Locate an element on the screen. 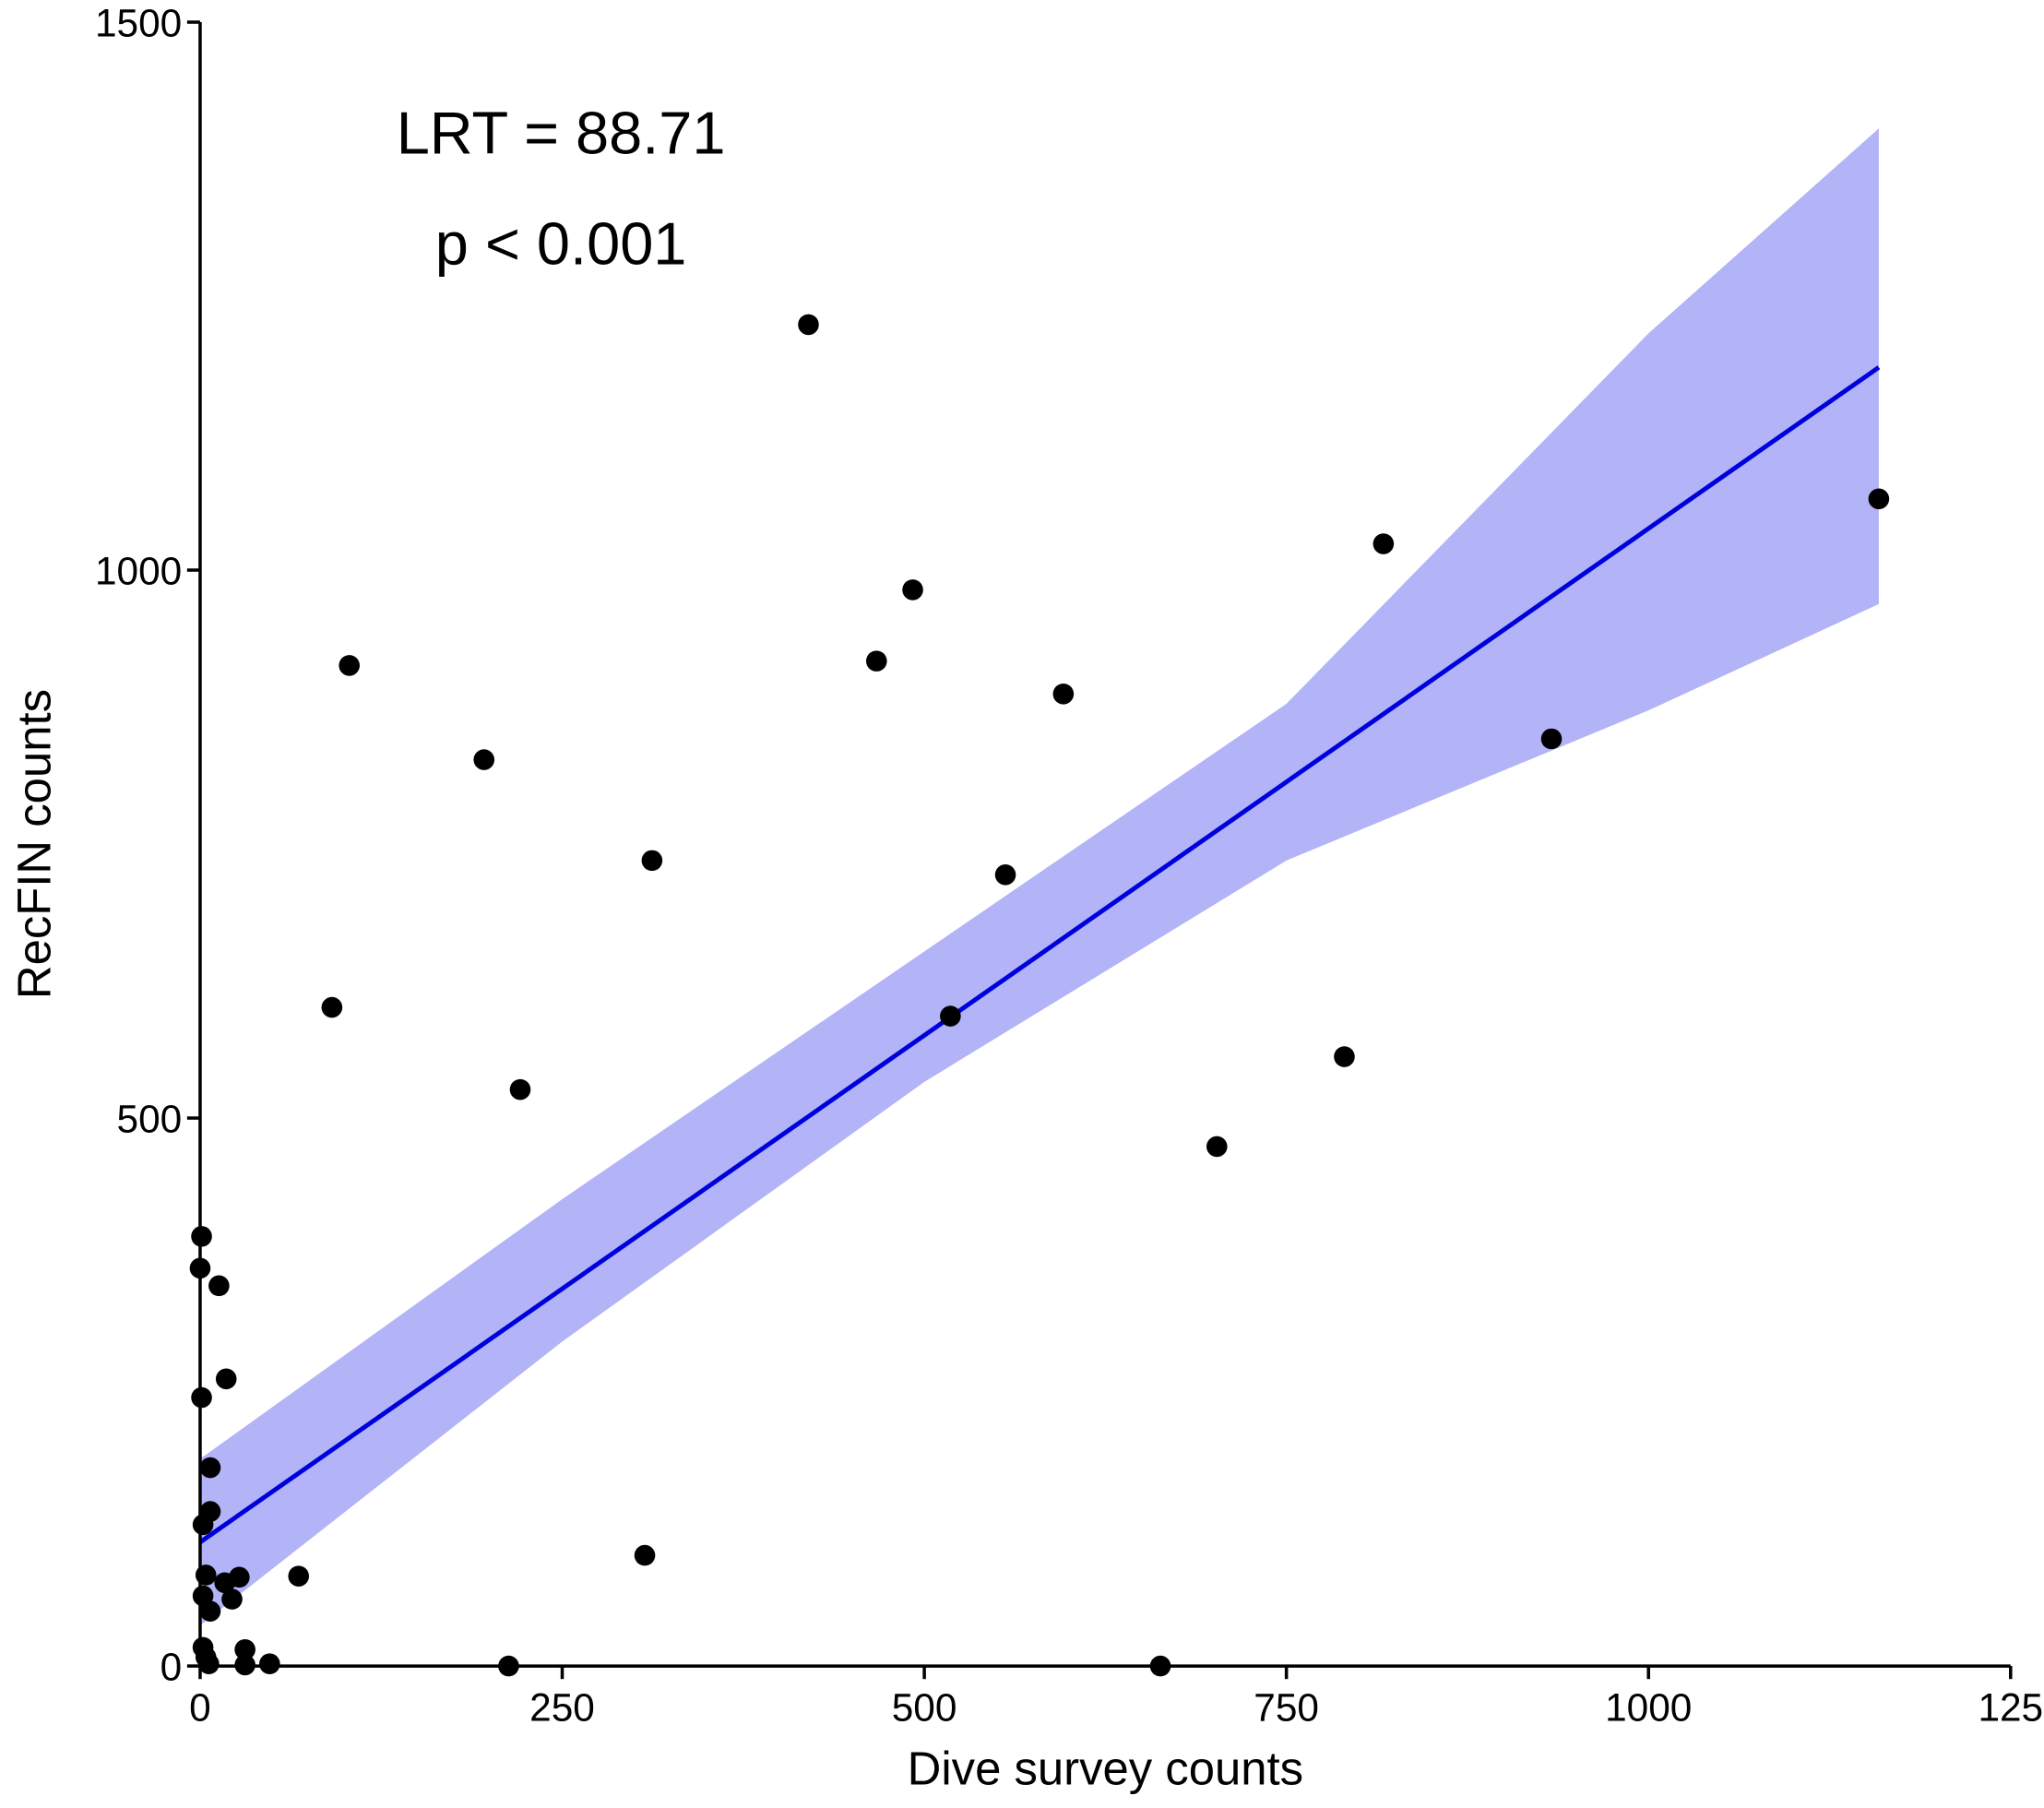  y-tick-label: 1000 is located at coordinates (138, 571).